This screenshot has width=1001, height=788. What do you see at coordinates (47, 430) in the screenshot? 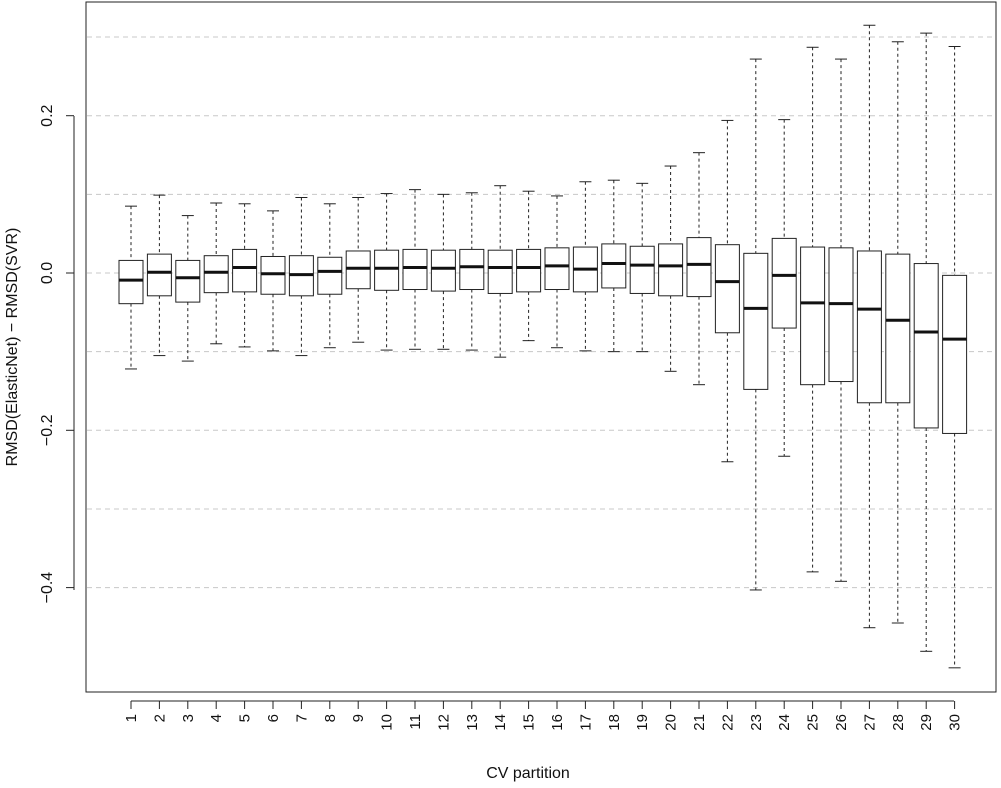
I see `y-tick-label: −0.2` at bounding box center [47, 430].